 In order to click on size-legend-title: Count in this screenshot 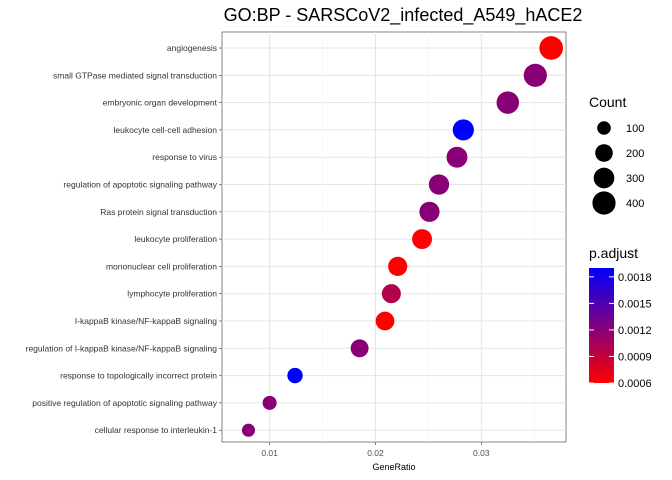, I will do `click(607, 102)`.